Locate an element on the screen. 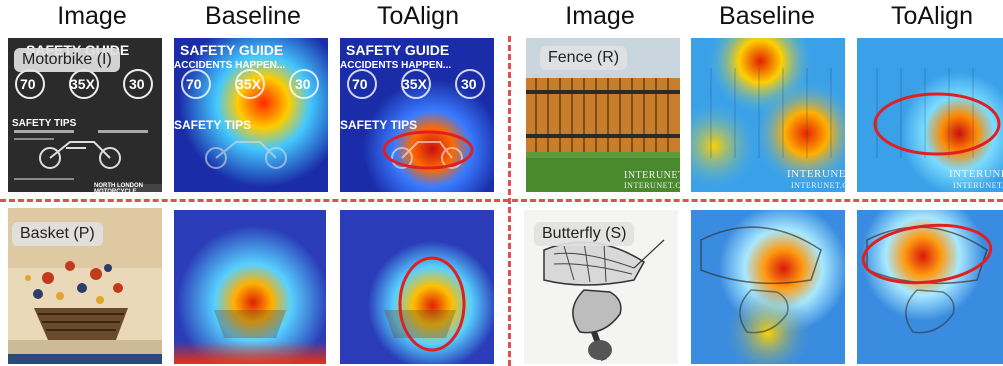  poster-footer: NORTH LONDON MOTORCYCLE is located at coordinates (118, 187).